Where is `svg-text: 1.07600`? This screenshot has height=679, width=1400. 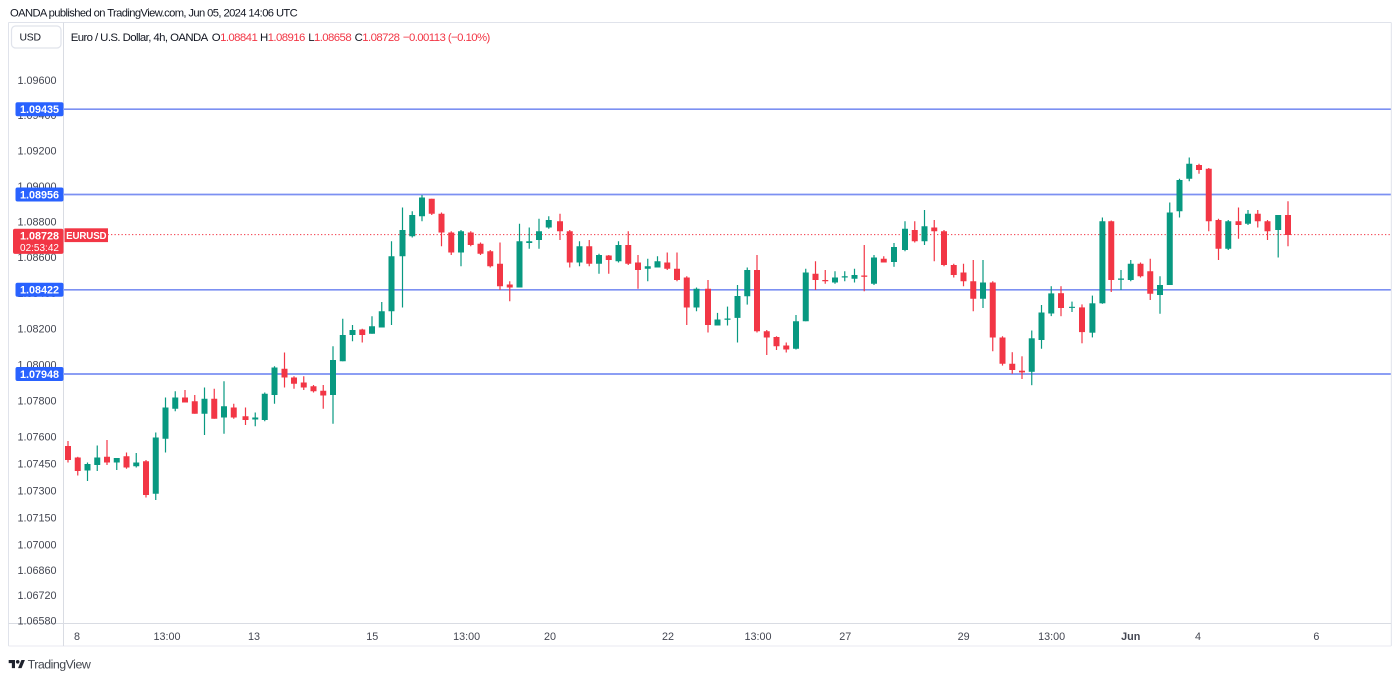 svg-text: 1.07600 is located at coordinates (36, 437).